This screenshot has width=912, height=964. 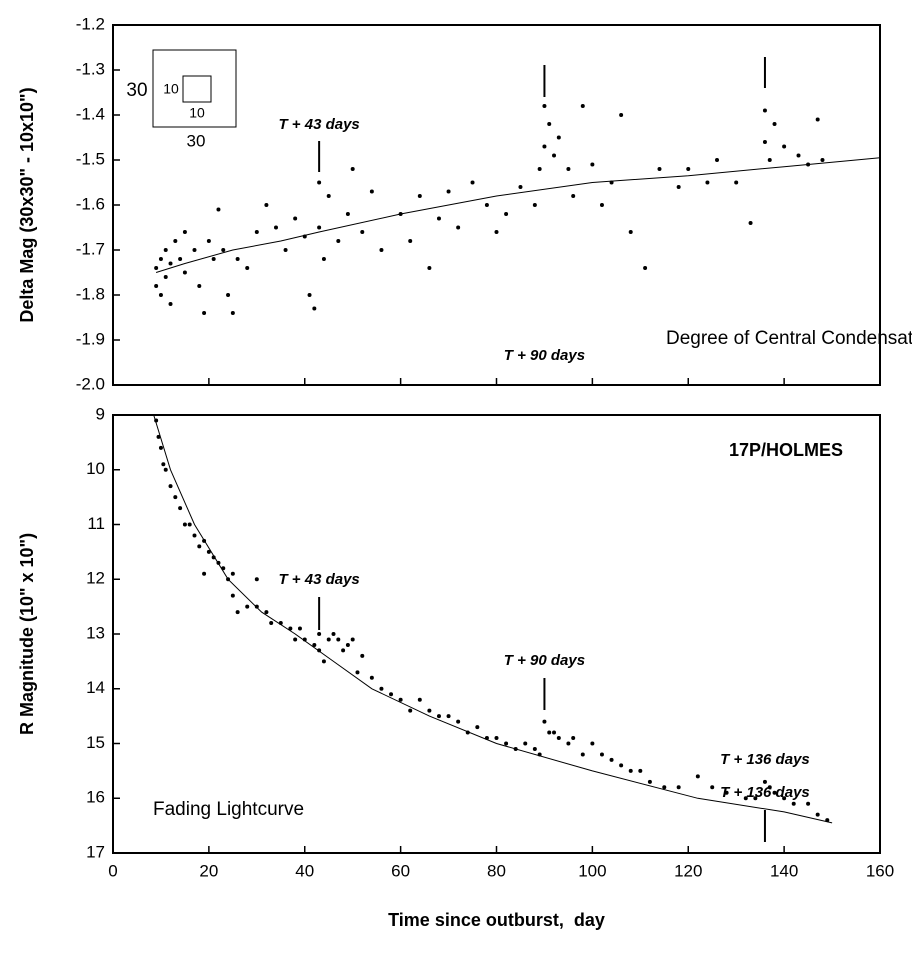 I want to click on y-tick-label: -1.4, so click(x=90, y=113).